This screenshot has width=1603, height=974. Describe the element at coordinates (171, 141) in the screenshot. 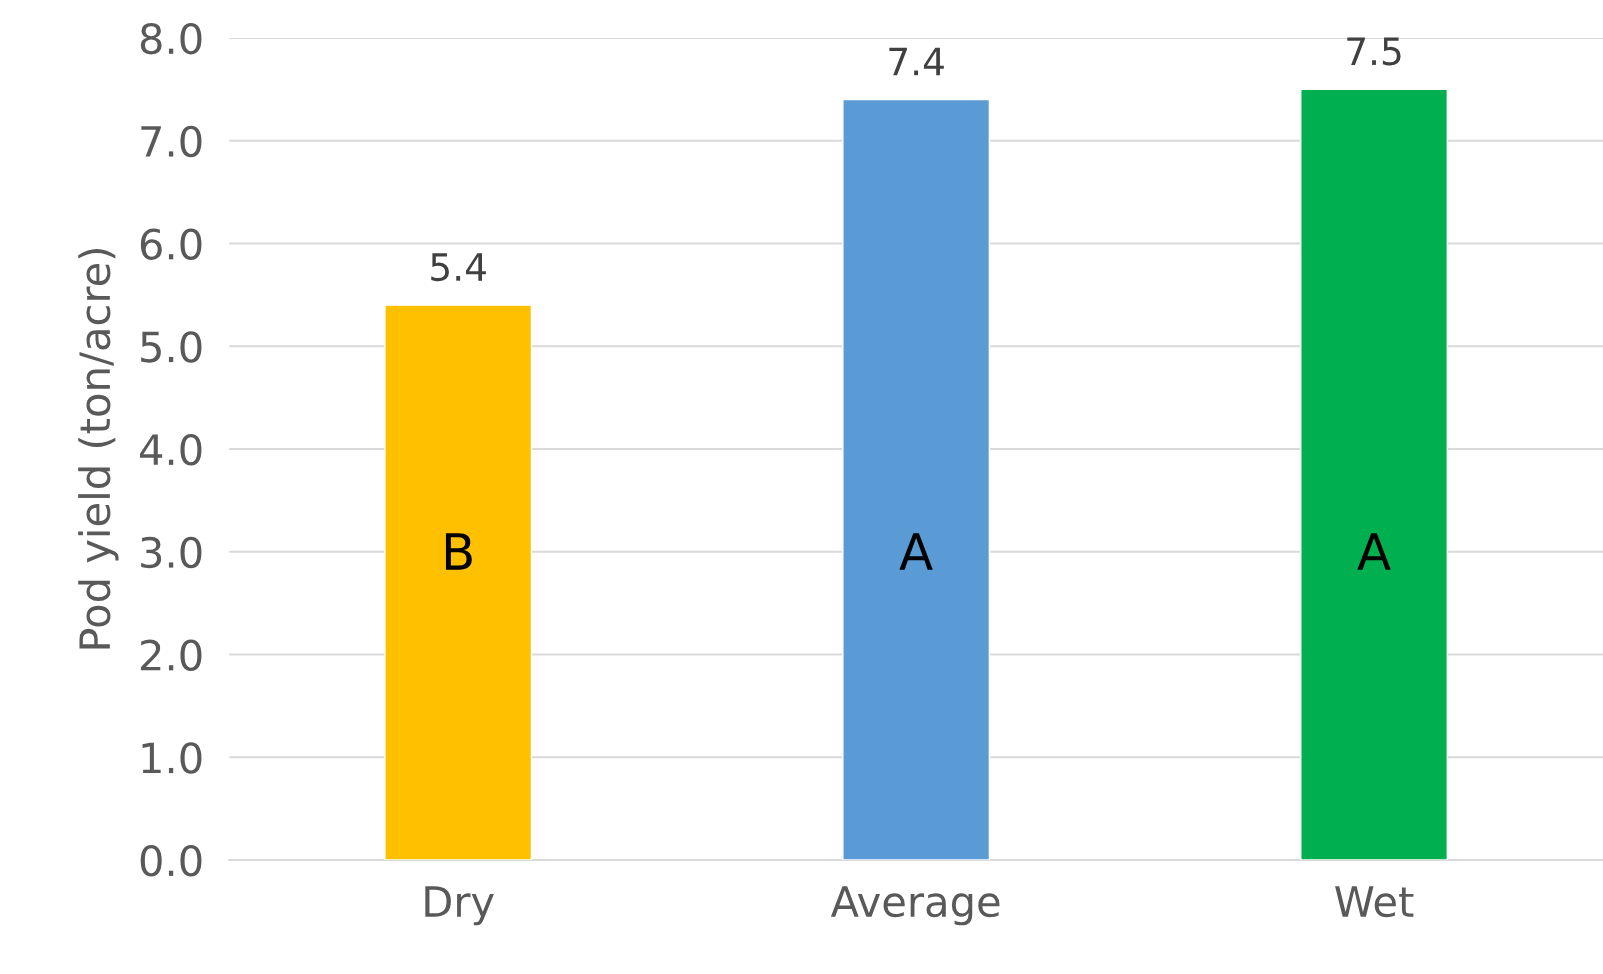

I see `y-tick-label: 7.0` at that location.